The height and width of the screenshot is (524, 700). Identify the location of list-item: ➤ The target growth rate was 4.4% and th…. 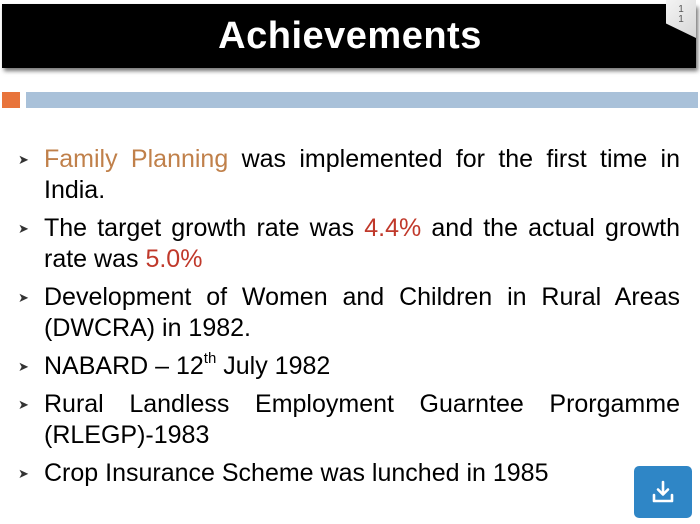
(349, 244).